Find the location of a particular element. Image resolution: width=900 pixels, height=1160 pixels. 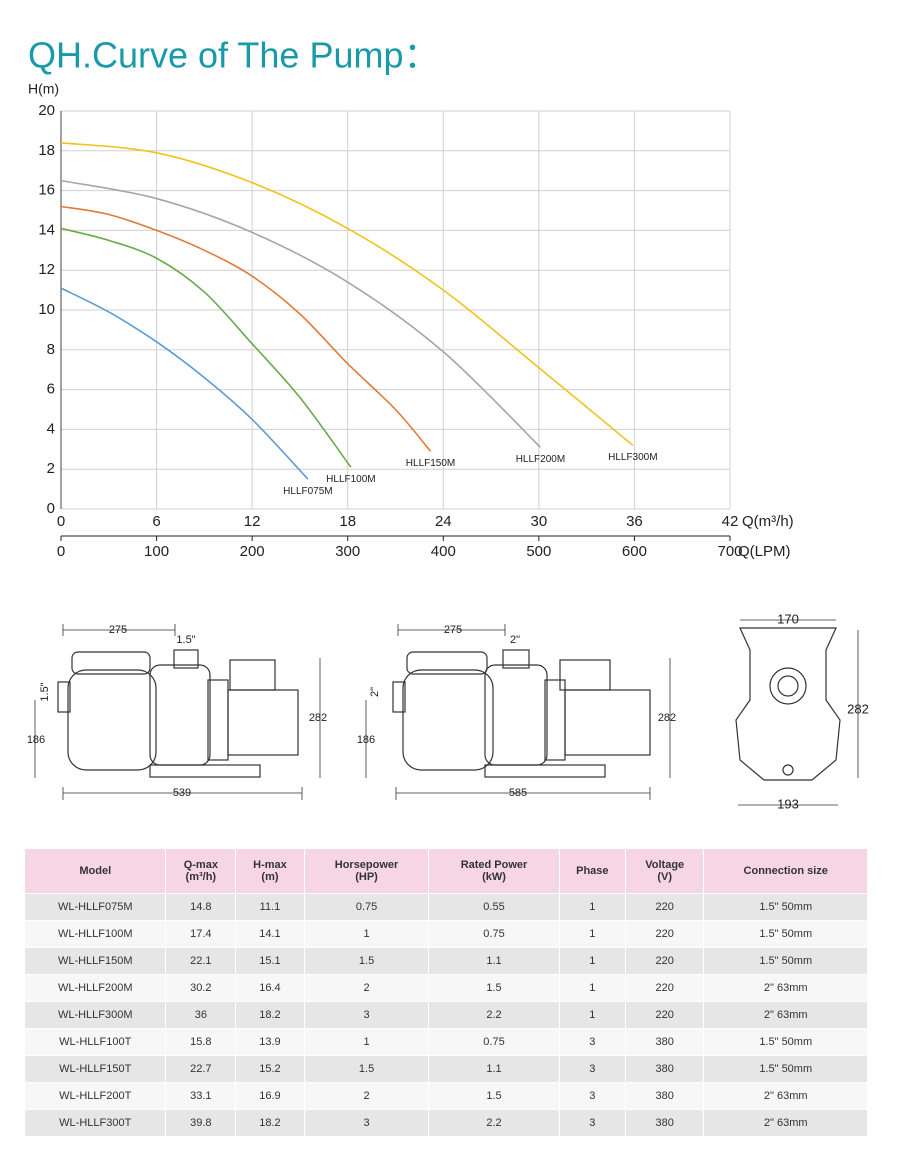

header-cell: Connection size is located at coordinates (785, 871).